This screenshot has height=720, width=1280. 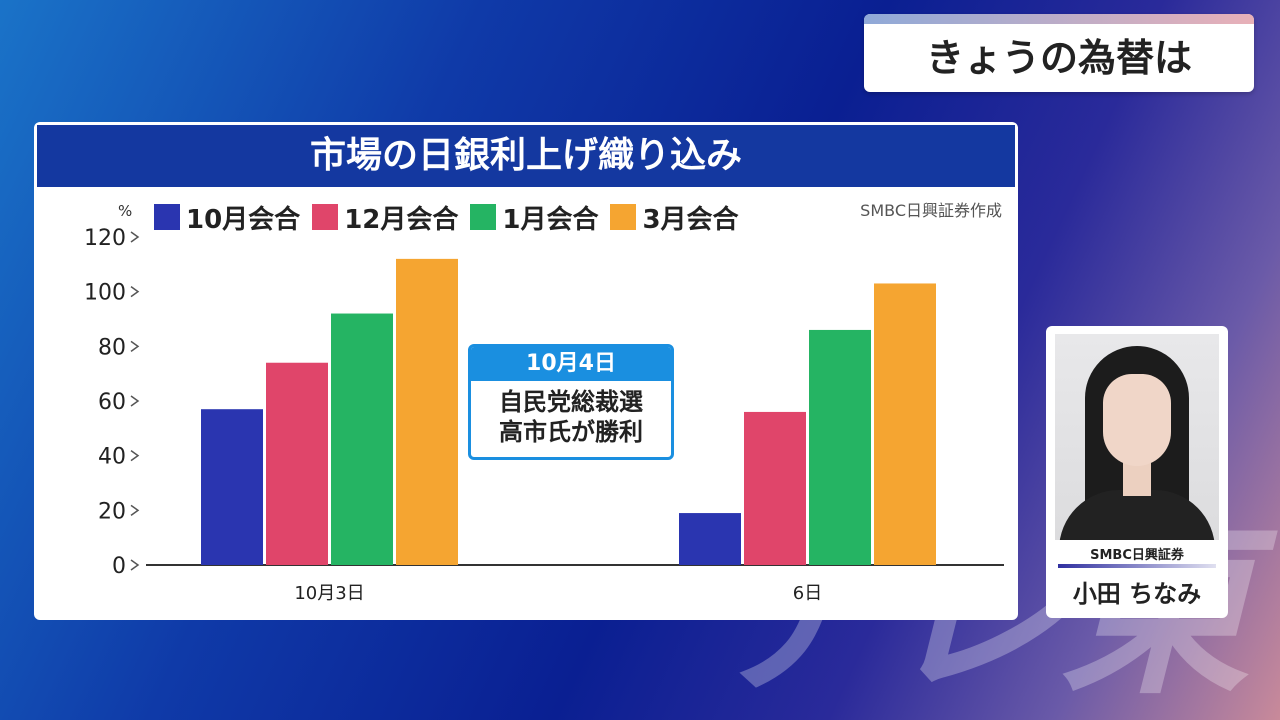 What do you see at coordinates (112, 511) in the screenshot?
I see `y-tick-label: 20` at bounding box center [112, 511].